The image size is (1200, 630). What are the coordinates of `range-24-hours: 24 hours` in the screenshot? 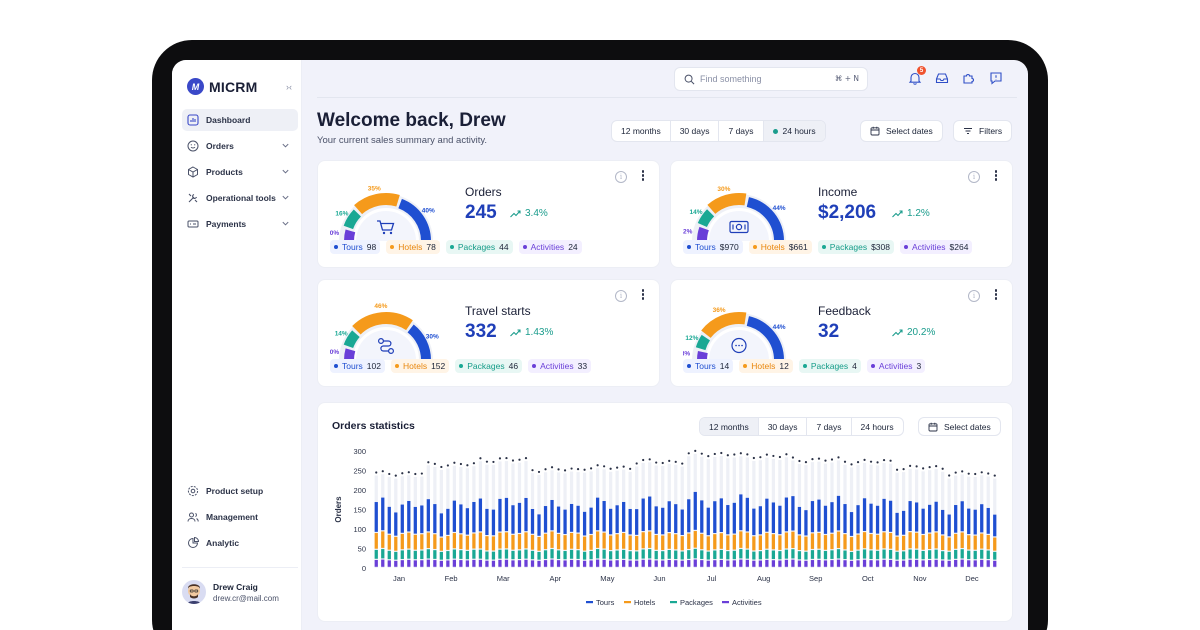 It's located at (794, 131).